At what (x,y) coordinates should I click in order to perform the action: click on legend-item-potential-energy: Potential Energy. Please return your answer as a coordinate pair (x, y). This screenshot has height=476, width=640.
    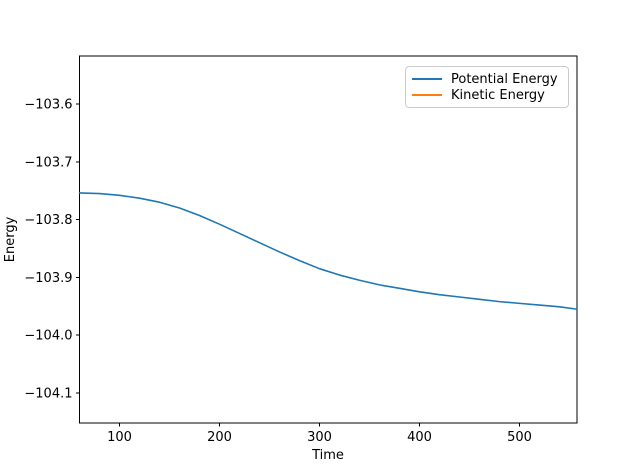
    Looking at the image, I should click on (486, 79).